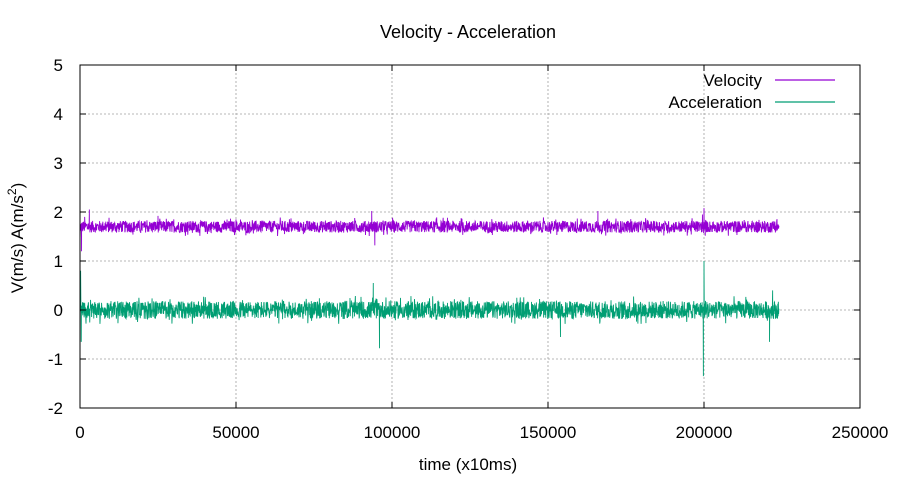 The width and height of the screenshot is (900, 480). Describe the element at coordinates (58, 114) in the screenshot. I see `y-tick-label: 4` at that location.